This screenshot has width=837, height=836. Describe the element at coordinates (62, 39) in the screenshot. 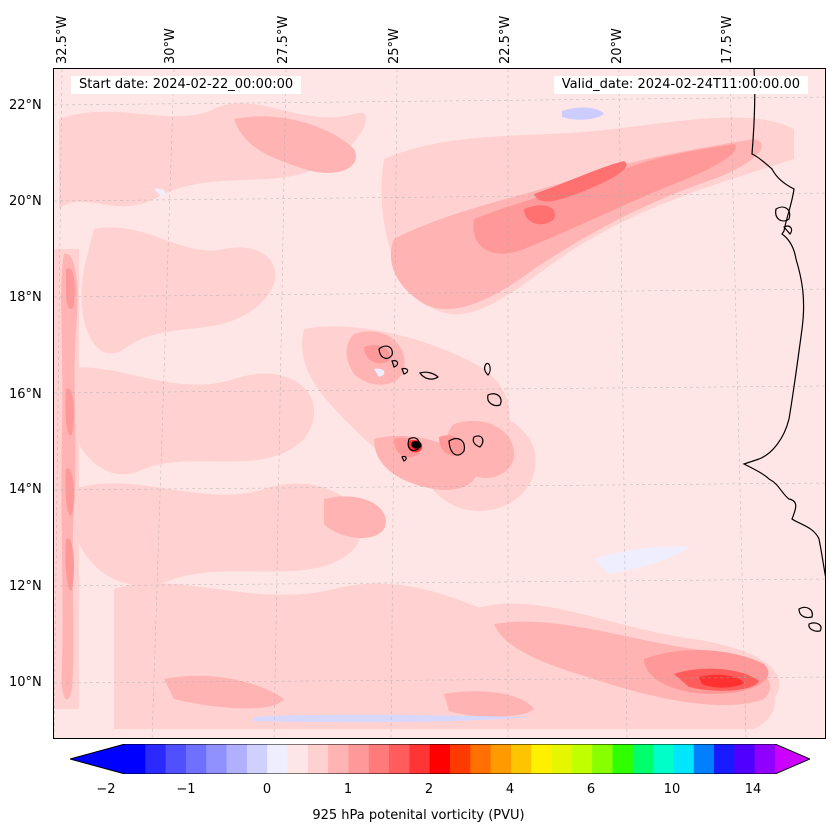

I see `lon-label-32-5w: 32.5°W` at that location.